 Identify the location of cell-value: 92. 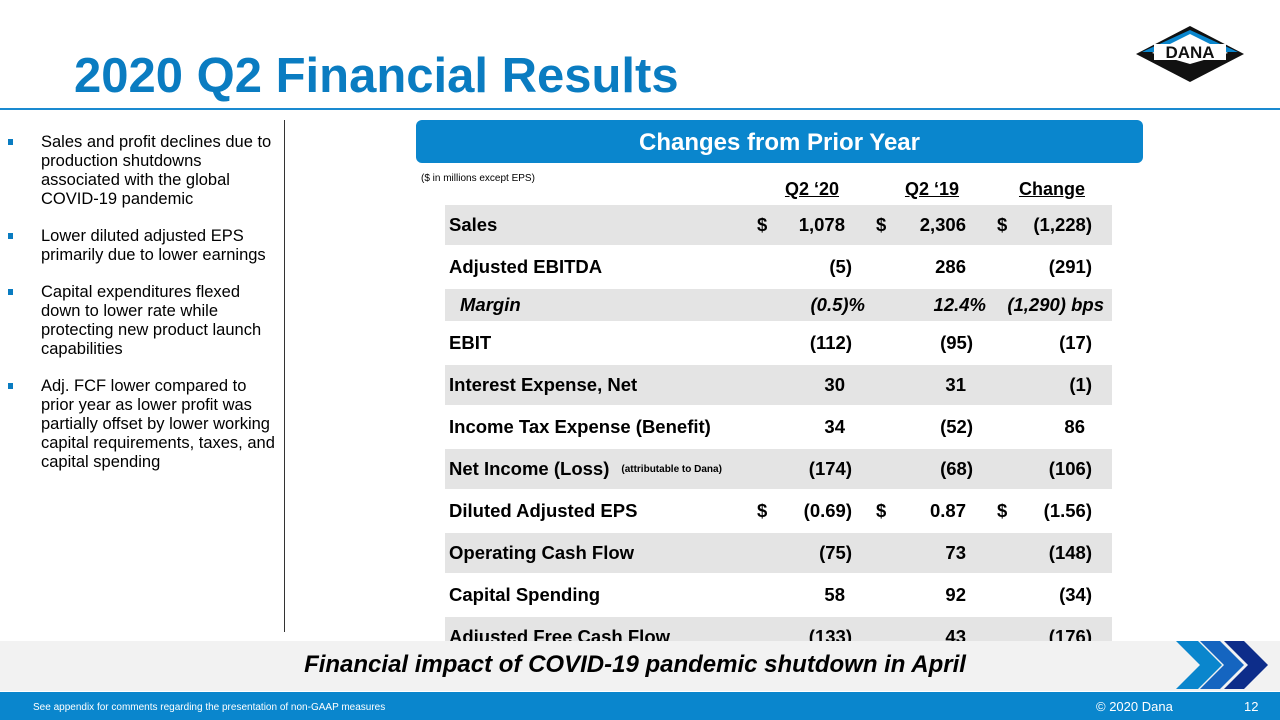
(955, 594).